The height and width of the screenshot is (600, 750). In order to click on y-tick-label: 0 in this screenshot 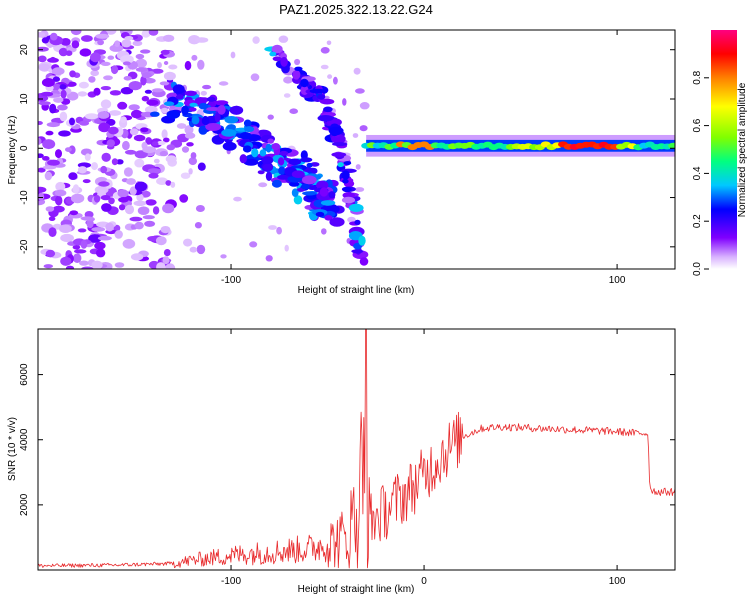, I will do `click(24, 148)`.